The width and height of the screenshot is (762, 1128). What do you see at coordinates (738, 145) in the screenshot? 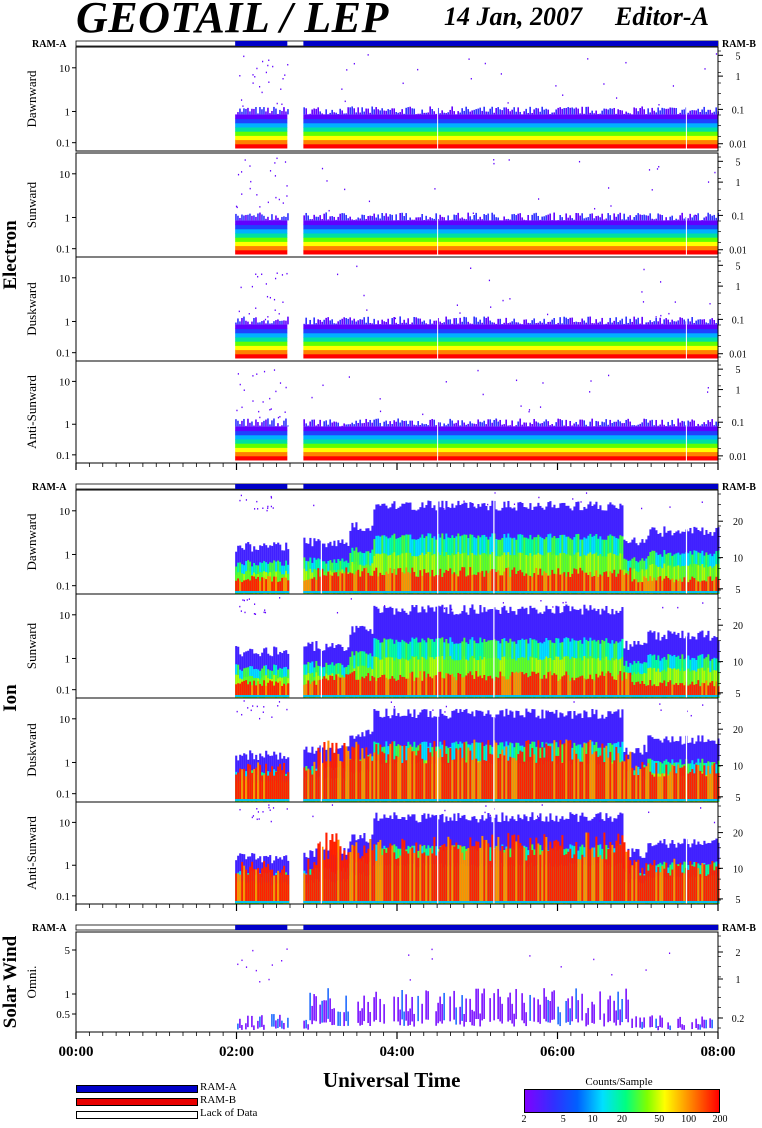
I see `right-tick-label: 0.01` at bounding box center [738, 145].